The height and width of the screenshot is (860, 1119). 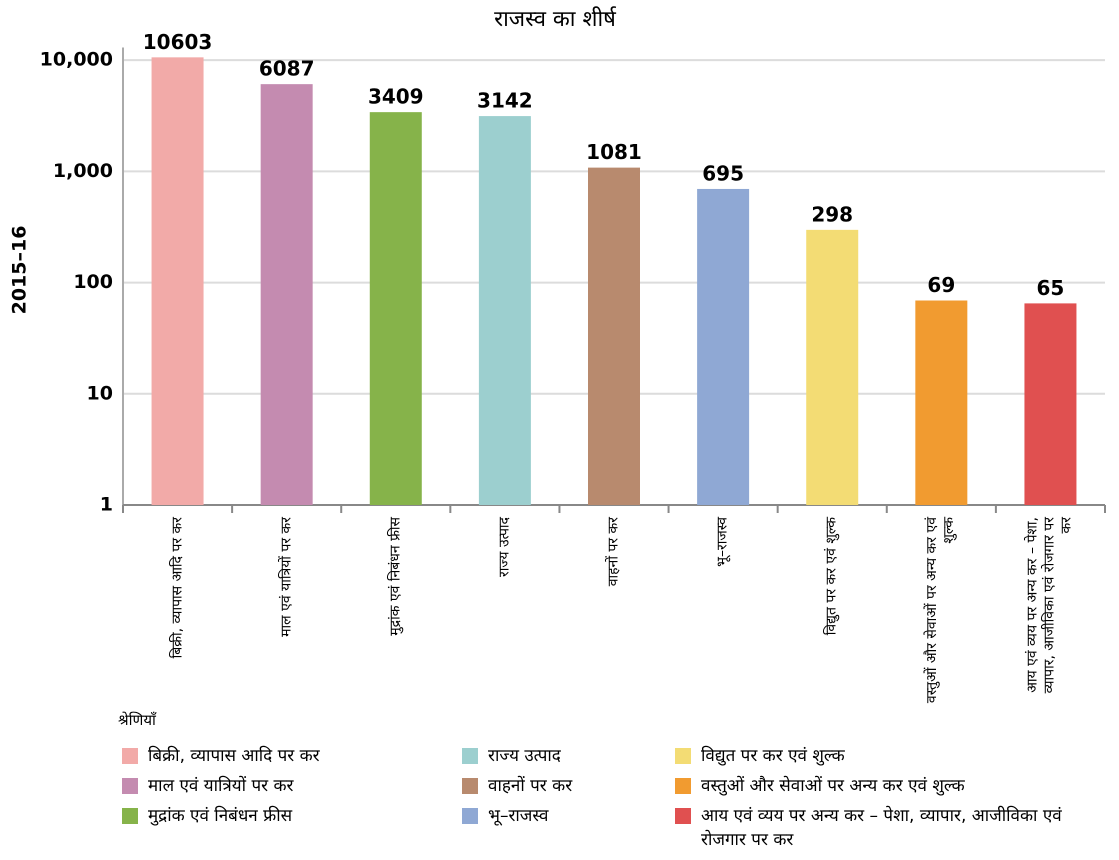 I want to click on value-label: 3409, so click(x=396, y=97).